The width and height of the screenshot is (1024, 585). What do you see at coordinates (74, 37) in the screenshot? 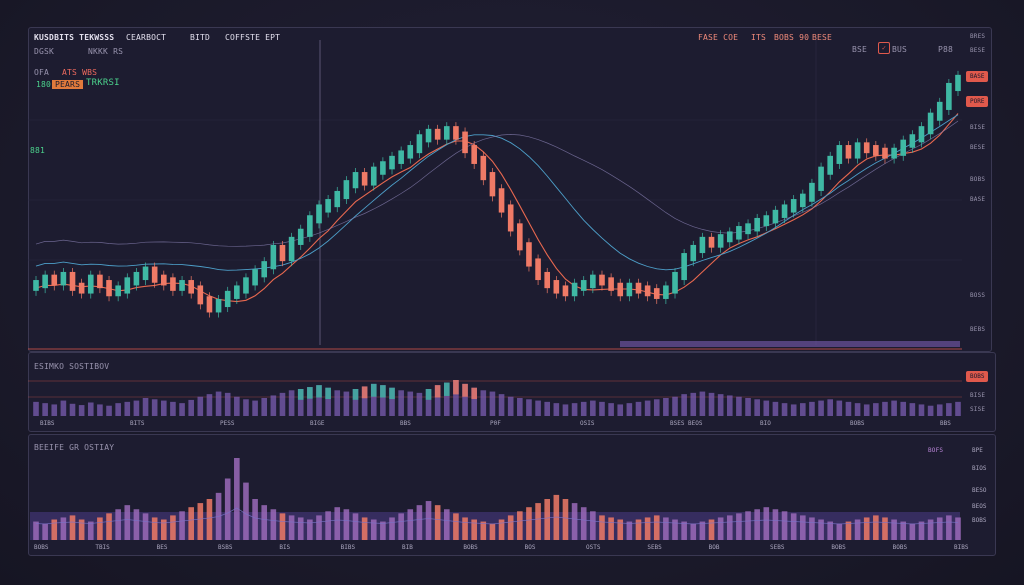
I see `symbol-label: KUSDBITS TEKWSSS` at bounding box center [74, 37].